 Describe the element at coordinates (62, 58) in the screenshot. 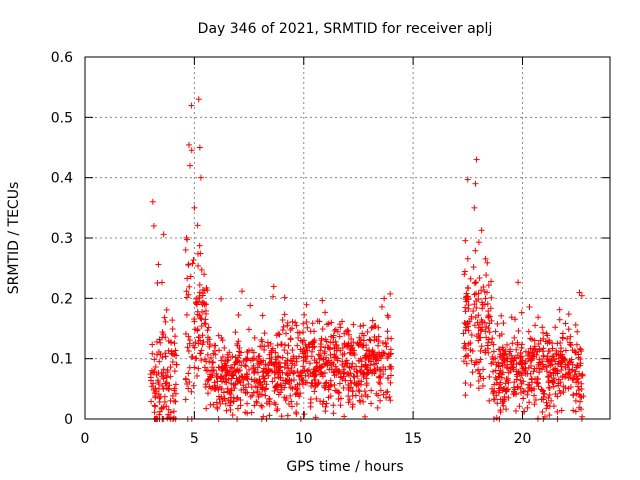

I see `y-tick-label: 0.6` at that location.